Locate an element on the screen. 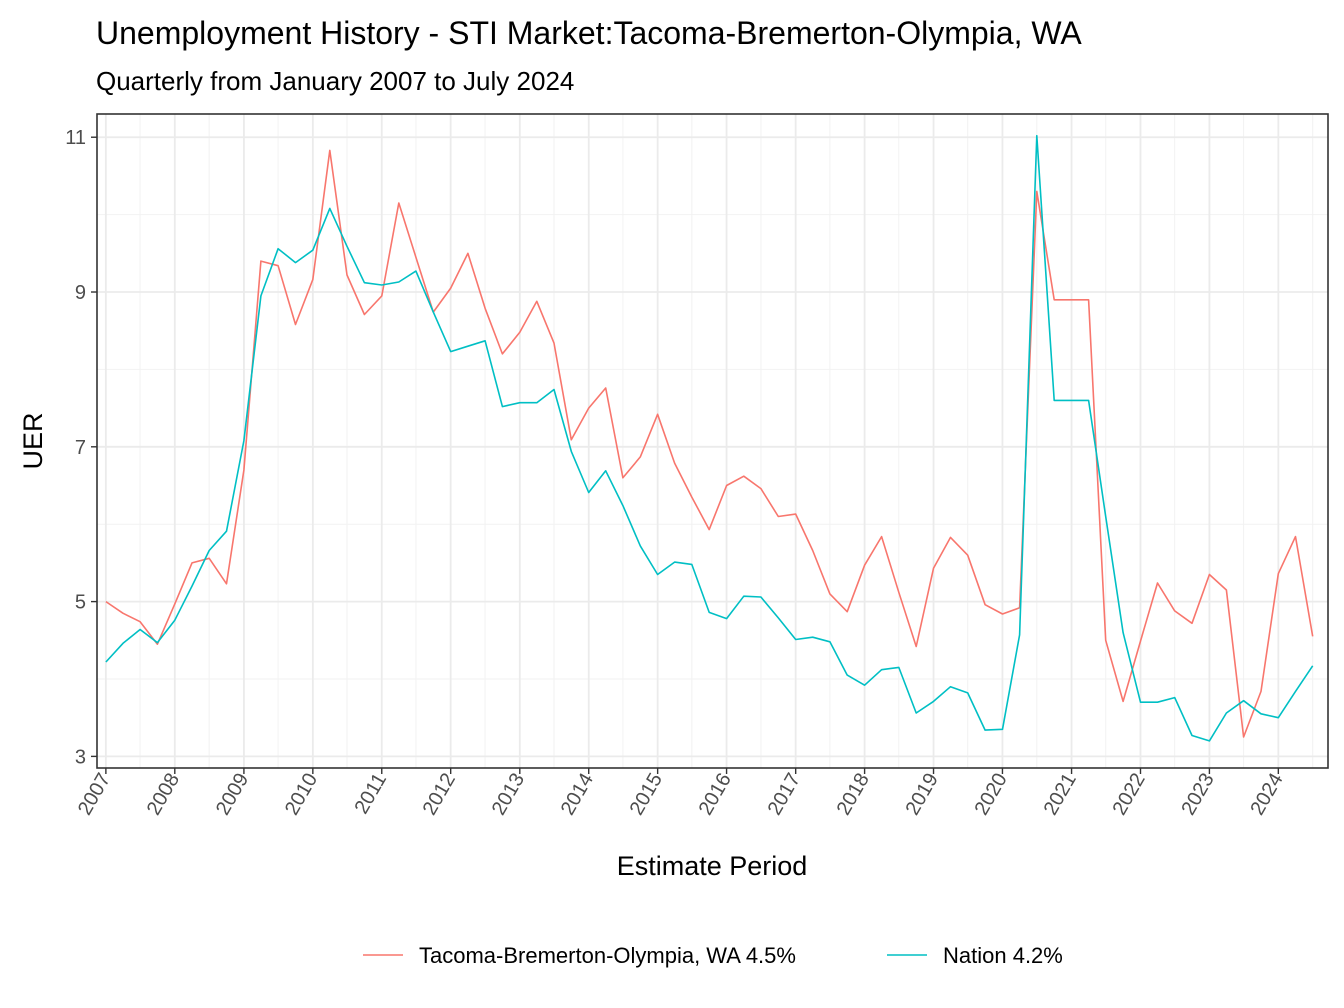  x-tick-label: 2011 is located at coordinates (371, 794).